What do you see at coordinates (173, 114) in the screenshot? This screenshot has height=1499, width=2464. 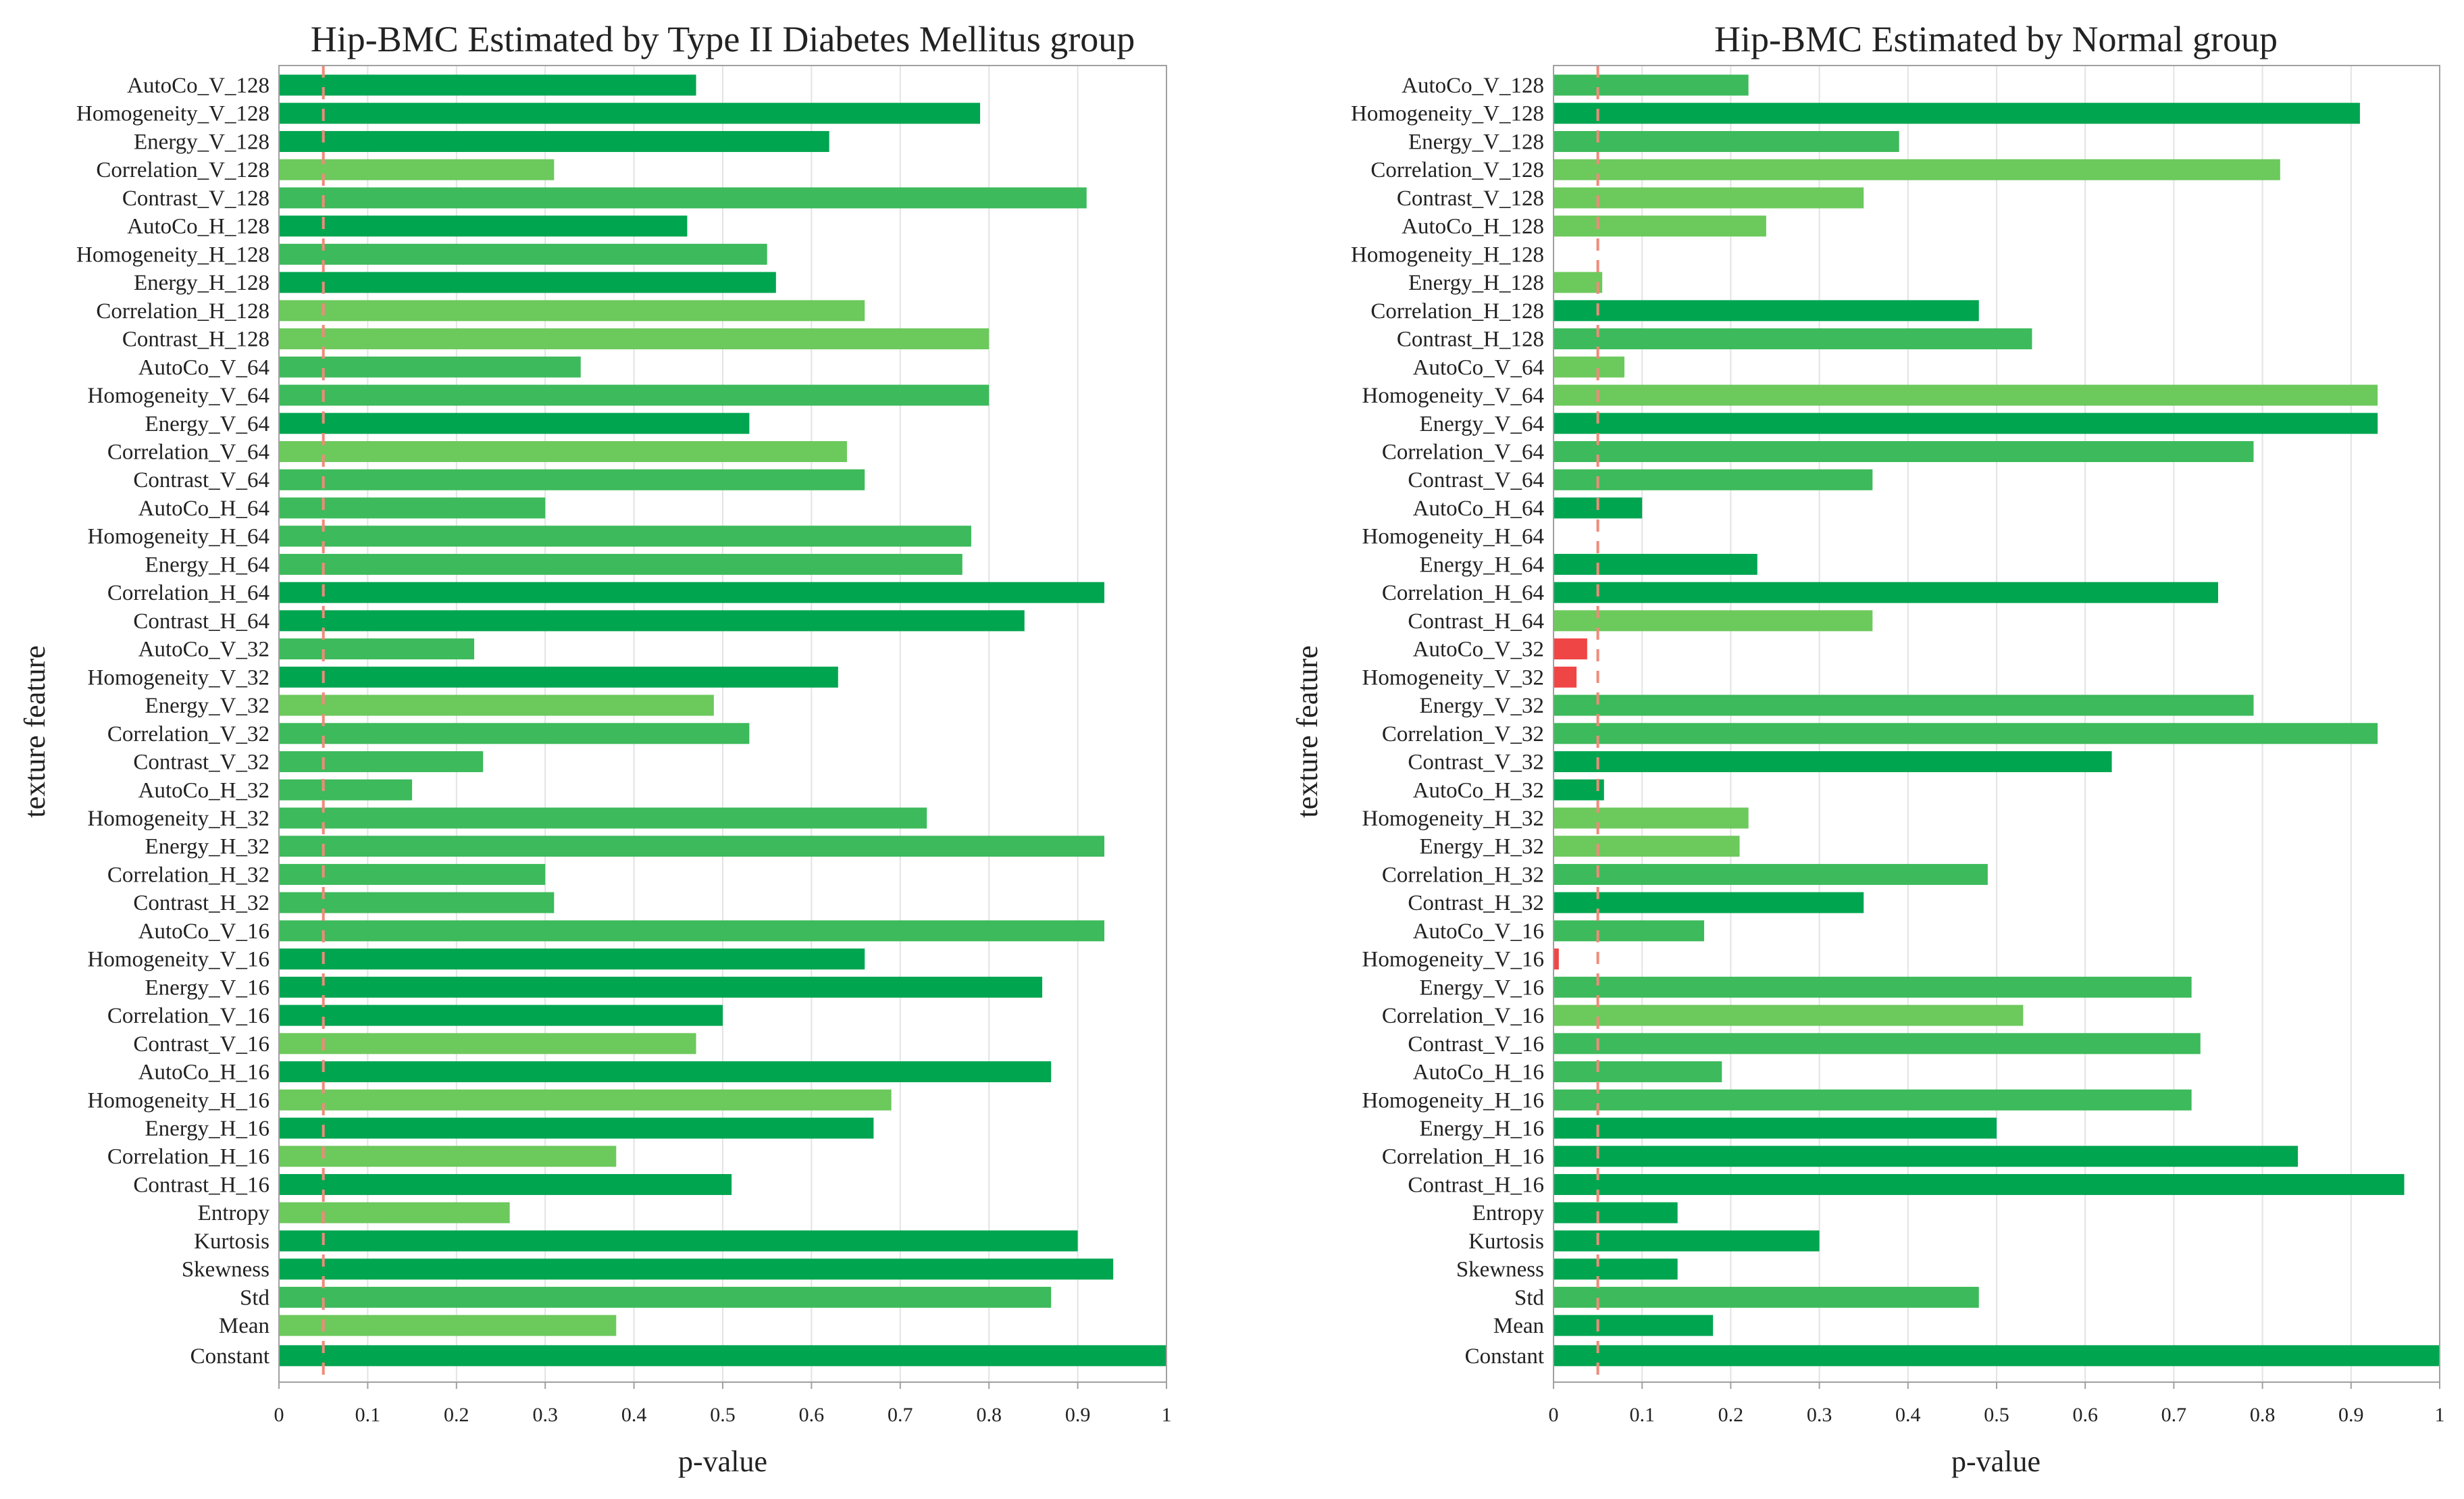 I see `category-label: Homogeneity_V_128` at bounding box center [173, 114].